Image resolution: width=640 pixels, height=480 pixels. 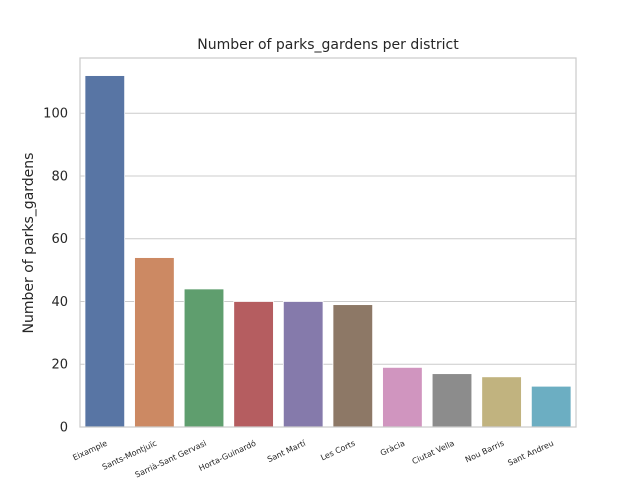 I want to click on y-tick-label: 100, so click(x=55, y=114).